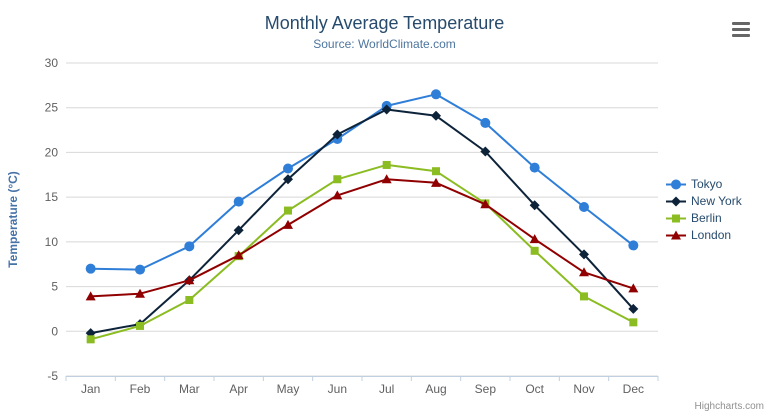  Describe the element at coordinates (633, 389) in the screenshot. I see `x-axis-tick-label: Dec` at that location.